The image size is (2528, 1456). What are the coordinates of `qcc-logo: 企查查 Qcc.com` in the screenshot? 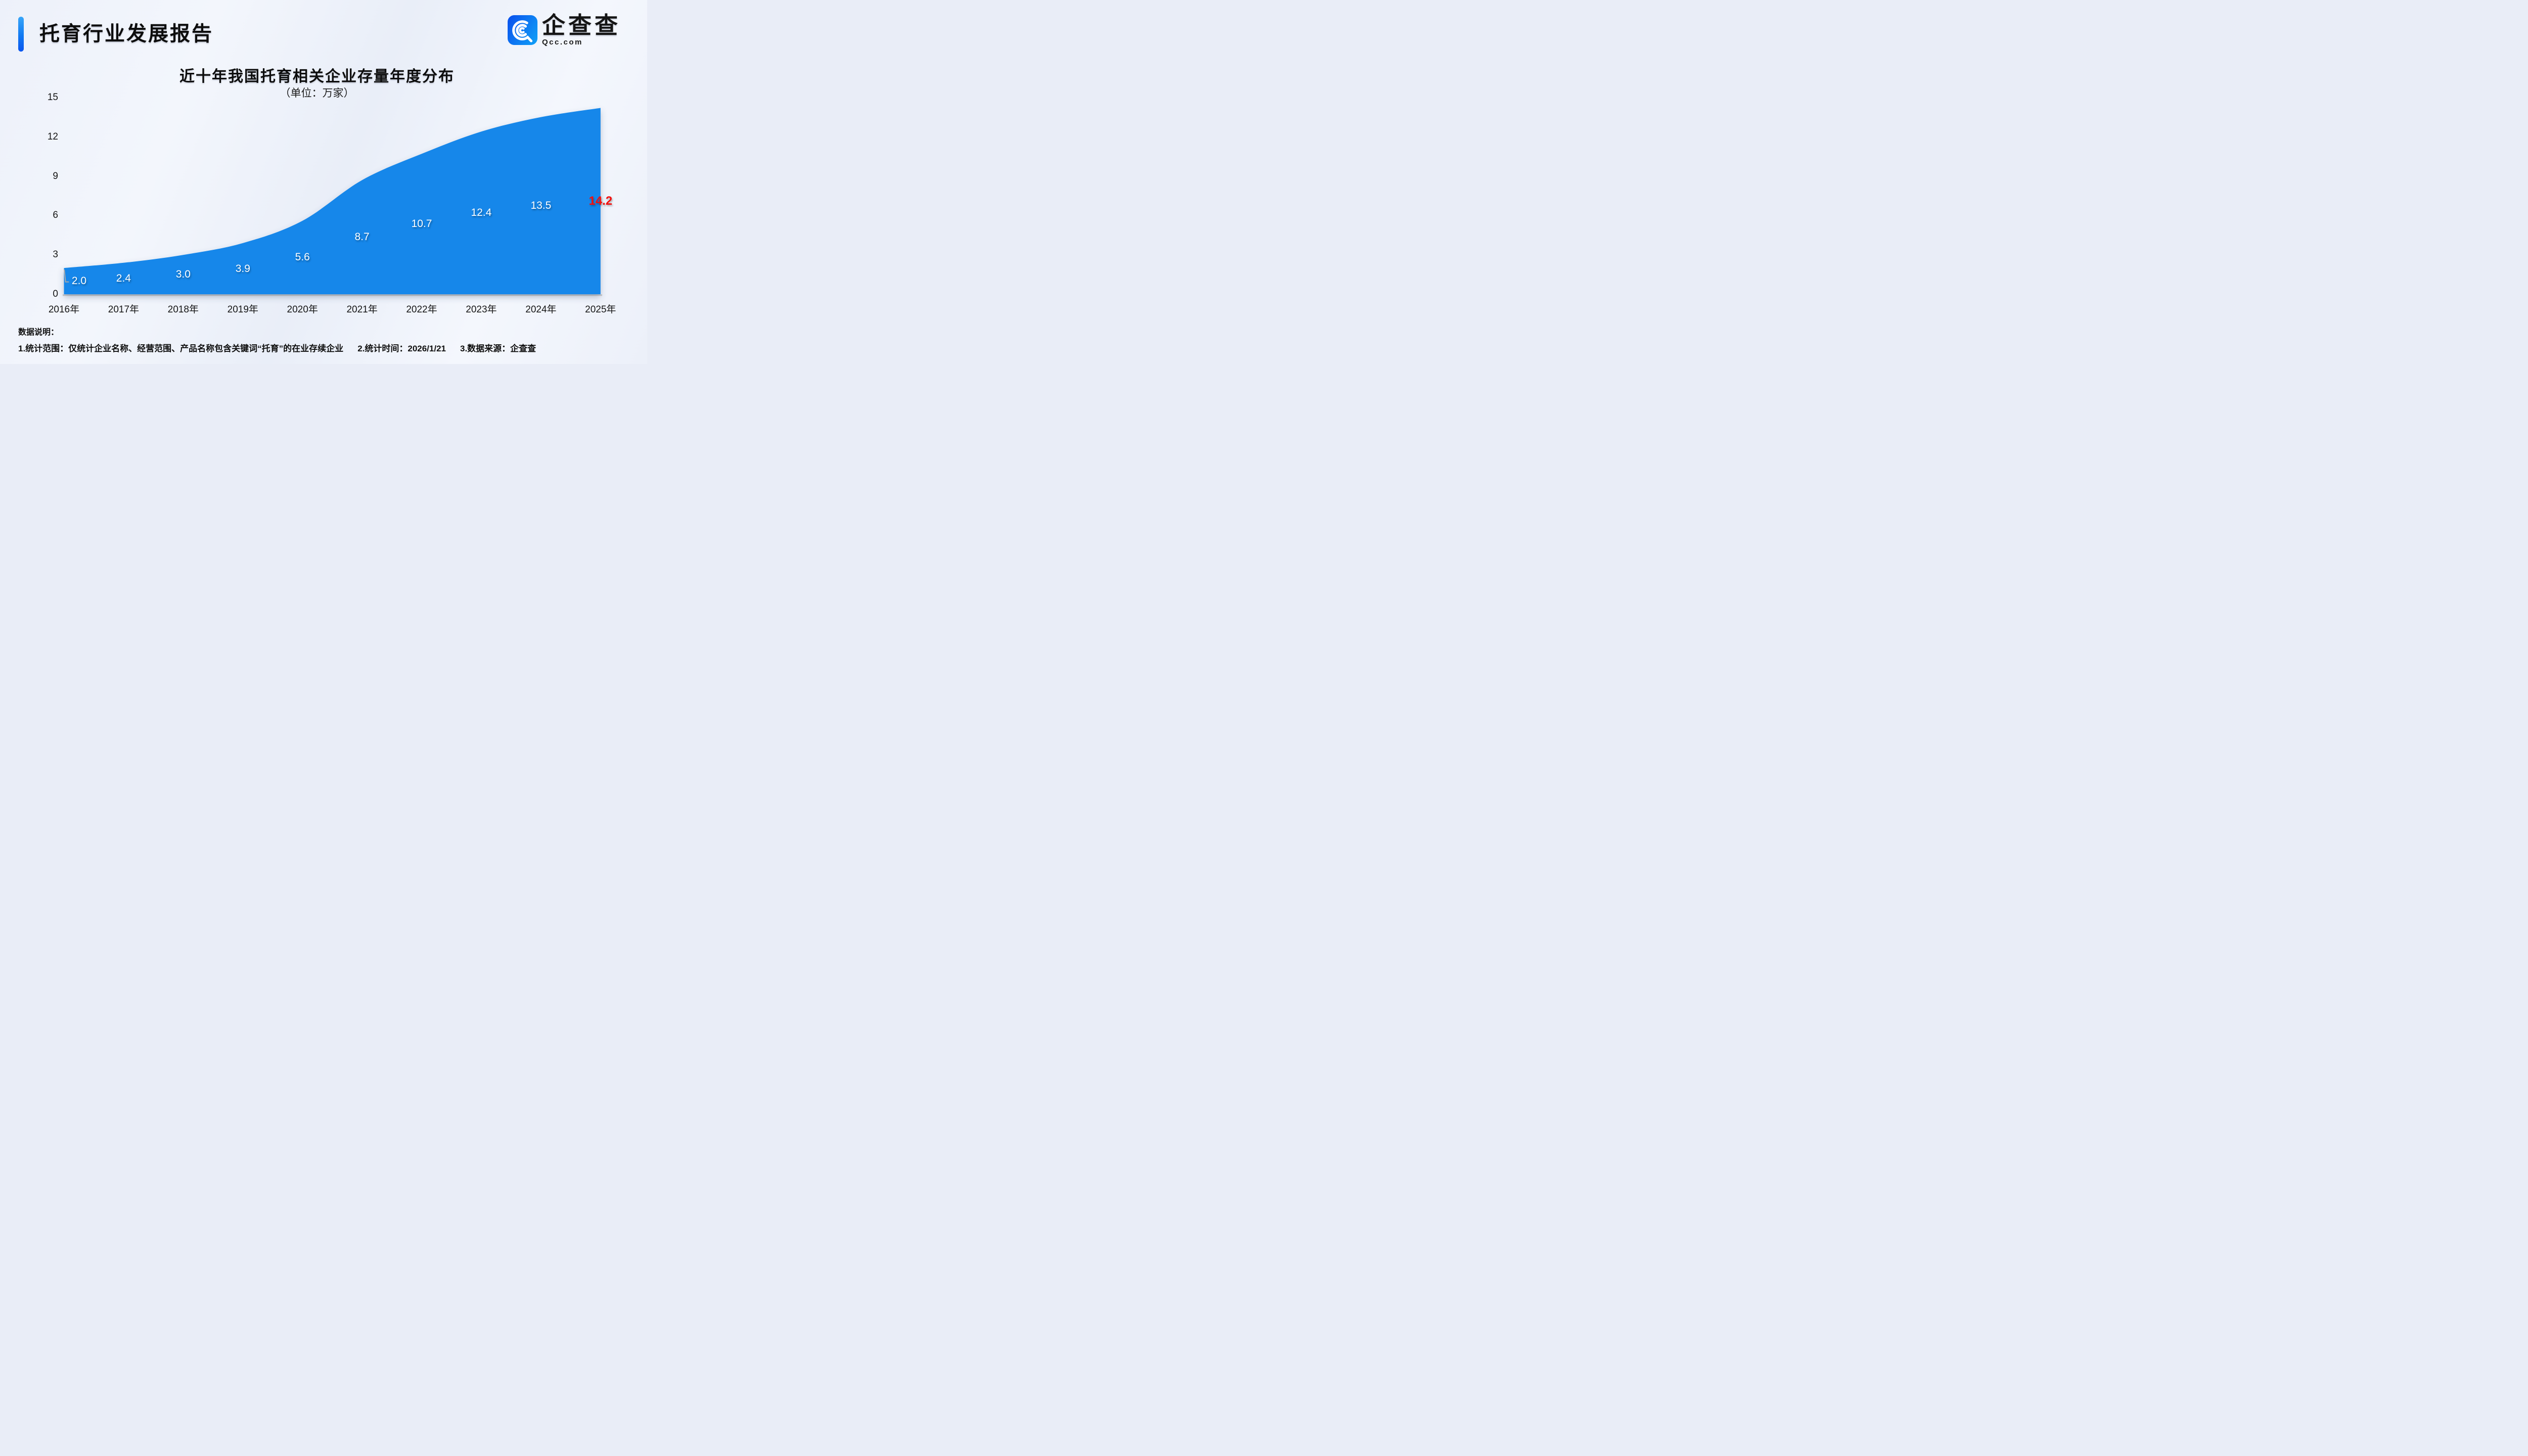 It's located at (565, 31).